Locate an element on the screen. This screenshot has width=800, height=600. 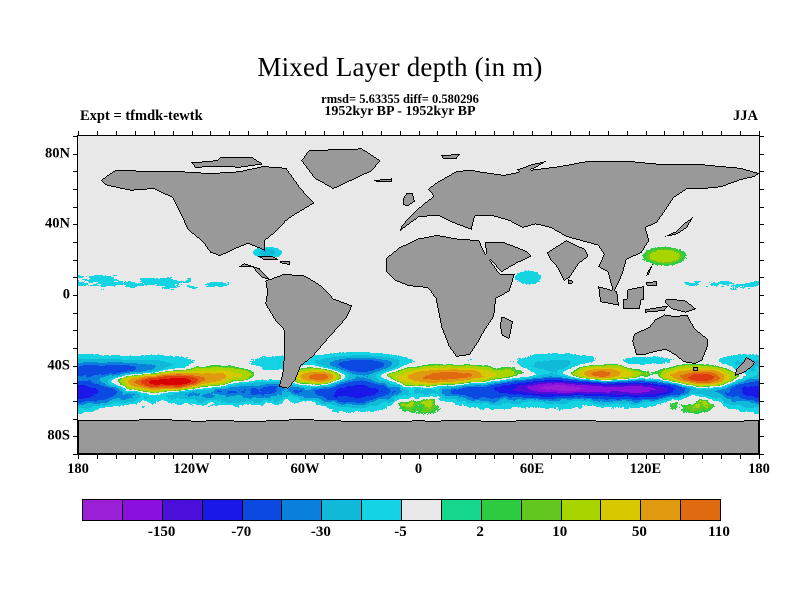
colorbar-tick-label: -70 is located at coordinates (241, 532).